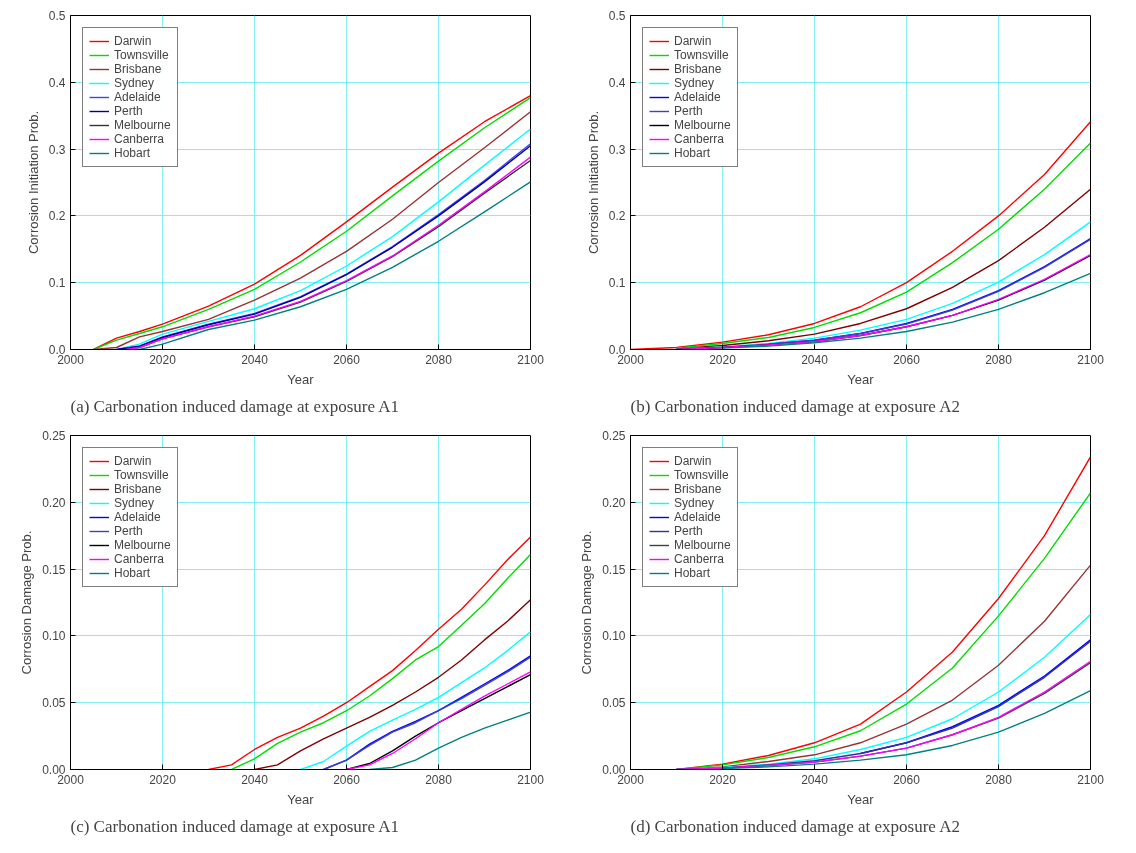  Describe the element at coordinates (235, 406) in the screenshot. I see `text: (a) Carbonation induced damage at exposure A1` at that location.